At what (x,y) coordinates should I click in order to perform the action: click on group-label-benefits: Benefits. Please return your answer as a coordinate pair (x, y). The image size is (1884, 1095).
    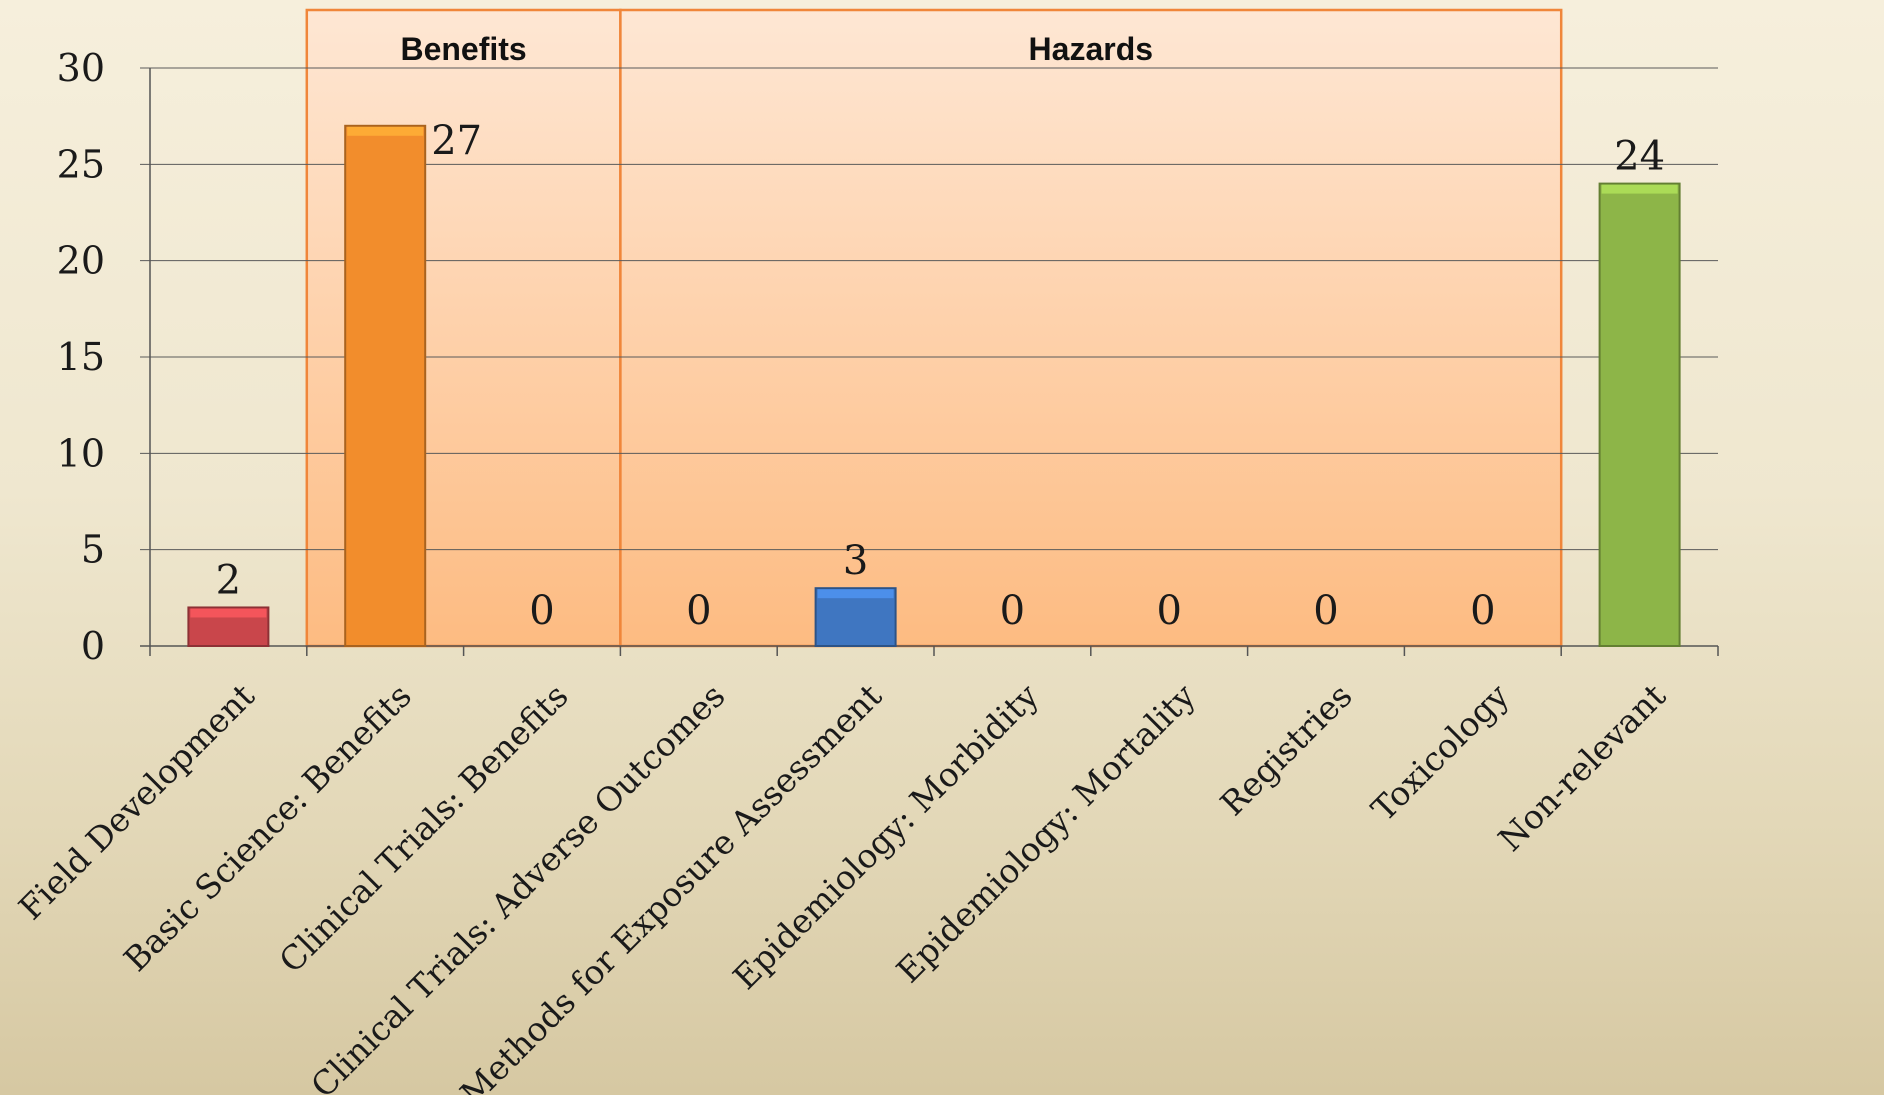
    Looking at the image, I should click on (463, 49).